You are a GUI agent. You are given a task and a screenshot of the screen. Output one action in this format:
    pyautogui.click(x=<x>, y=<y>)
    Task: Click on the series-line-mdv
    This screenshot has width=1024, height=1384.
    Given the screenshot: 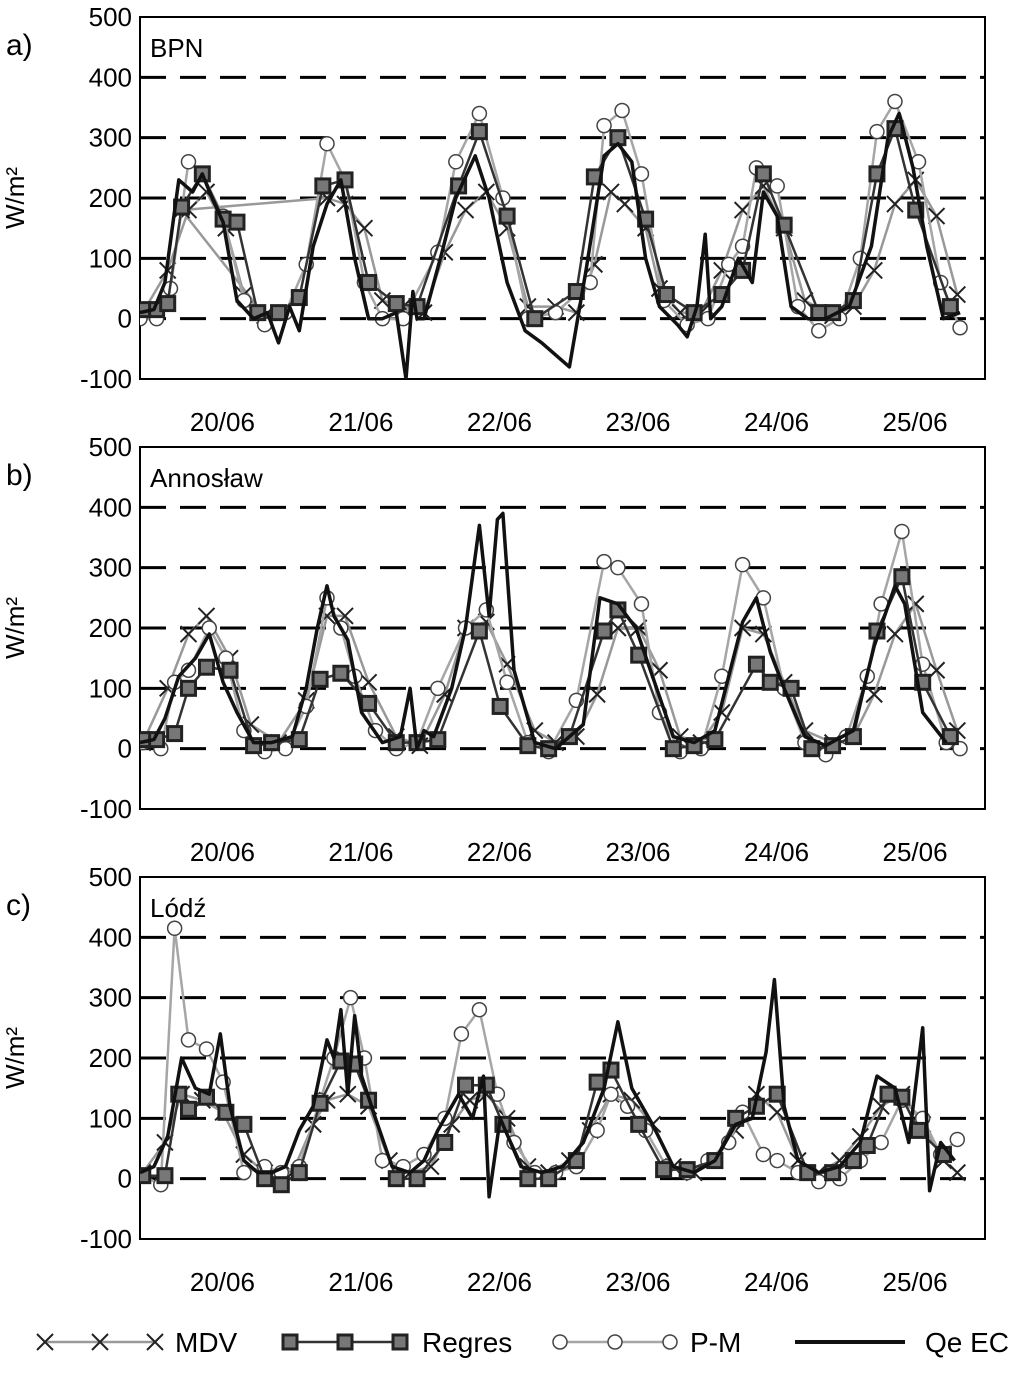 What is the action you would take?
    pyautogui.click(x=550, y=674)
    